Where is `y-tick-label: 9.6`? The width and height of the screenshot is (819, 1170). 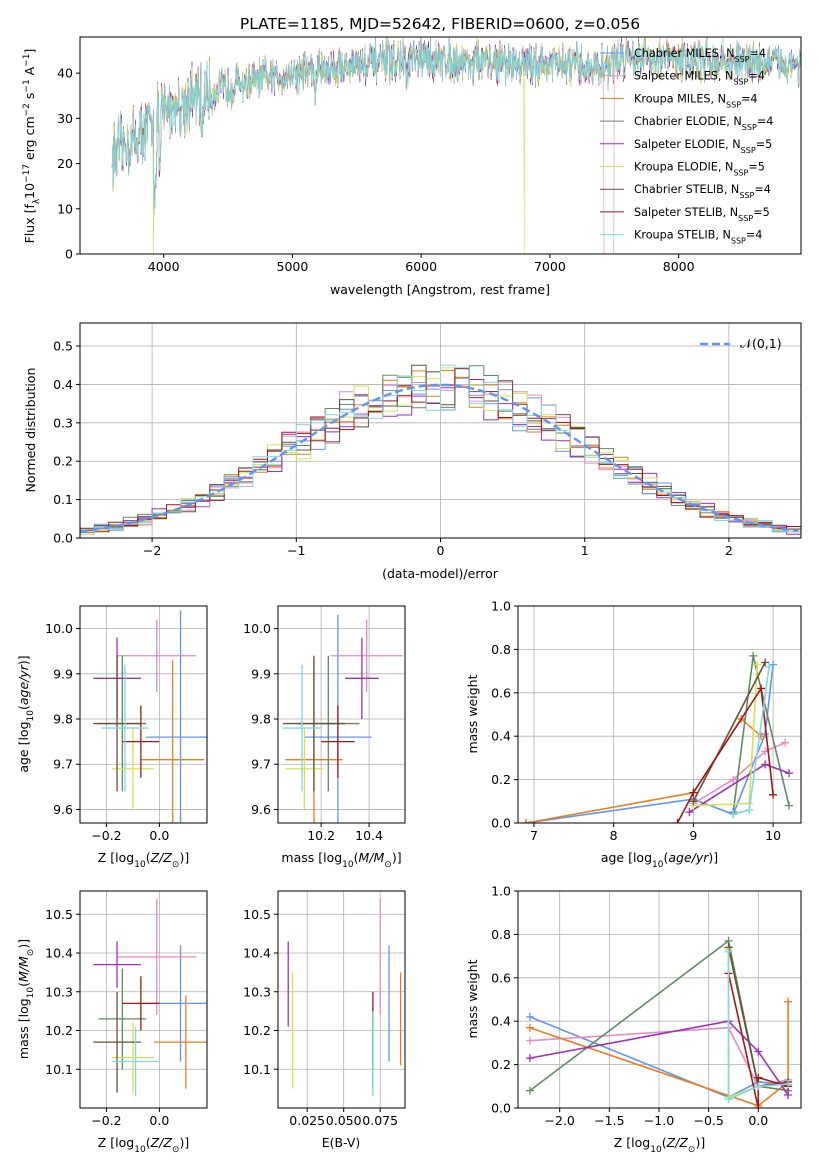 y-tick-label: 9.6 is located at coordinates (261, 809).